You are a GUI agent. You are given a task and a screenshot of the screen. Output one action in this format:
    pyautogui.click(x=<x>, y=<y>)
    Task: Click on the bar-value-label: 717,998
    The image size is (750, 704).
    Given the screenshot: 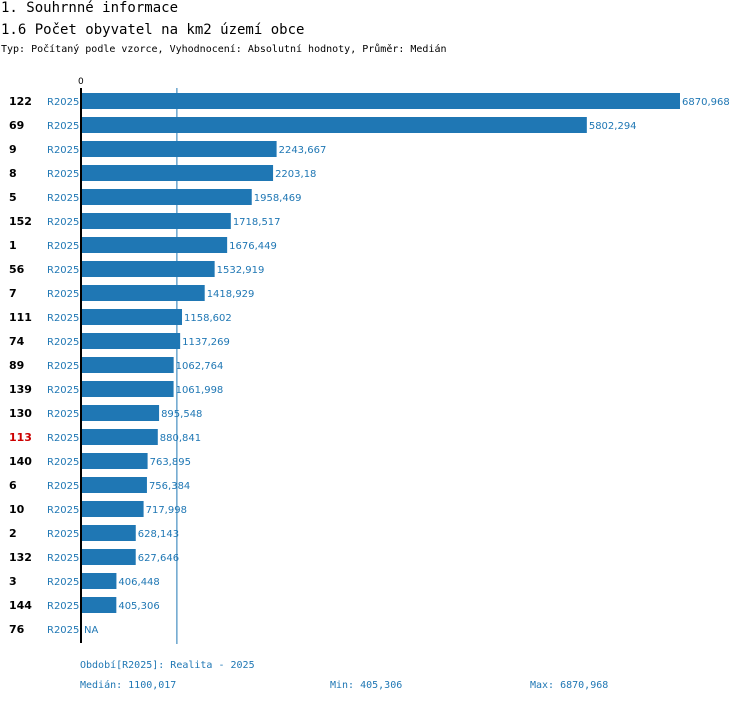 What is the action you would take?
    pyautogui.click(x=166, y=510)
    